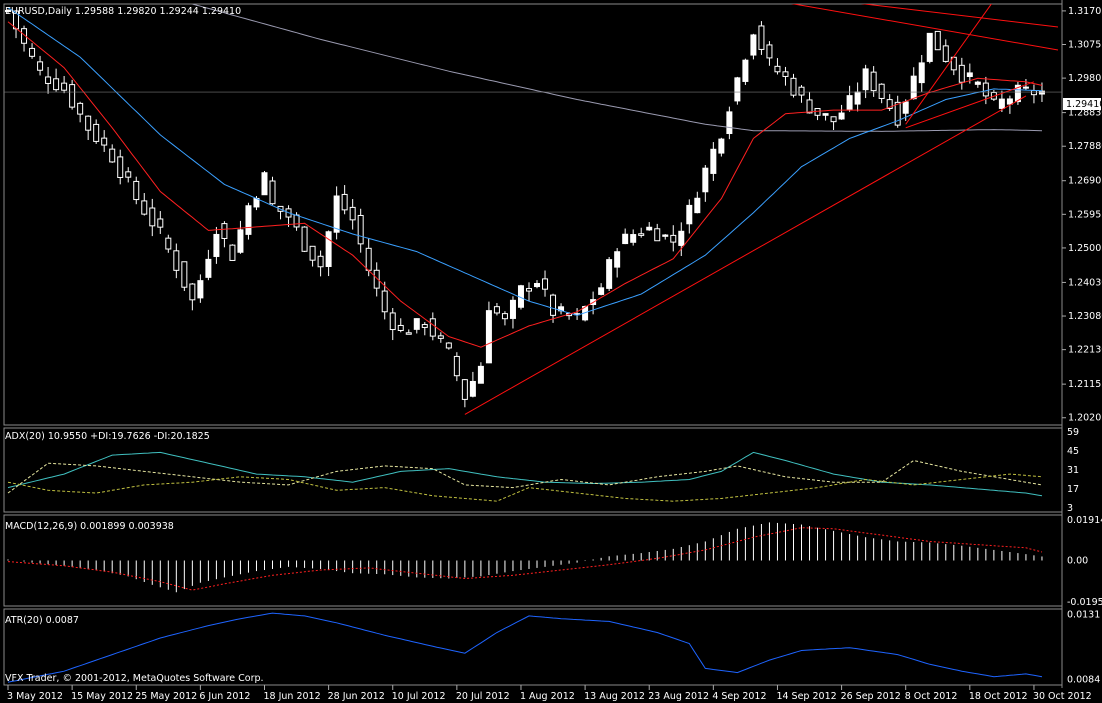 This screenshot has width=1102, height=703. Describe the element at coordinates (1085, 45) in the screenshot. I see `price-tick-label: 1.30755` at that location.